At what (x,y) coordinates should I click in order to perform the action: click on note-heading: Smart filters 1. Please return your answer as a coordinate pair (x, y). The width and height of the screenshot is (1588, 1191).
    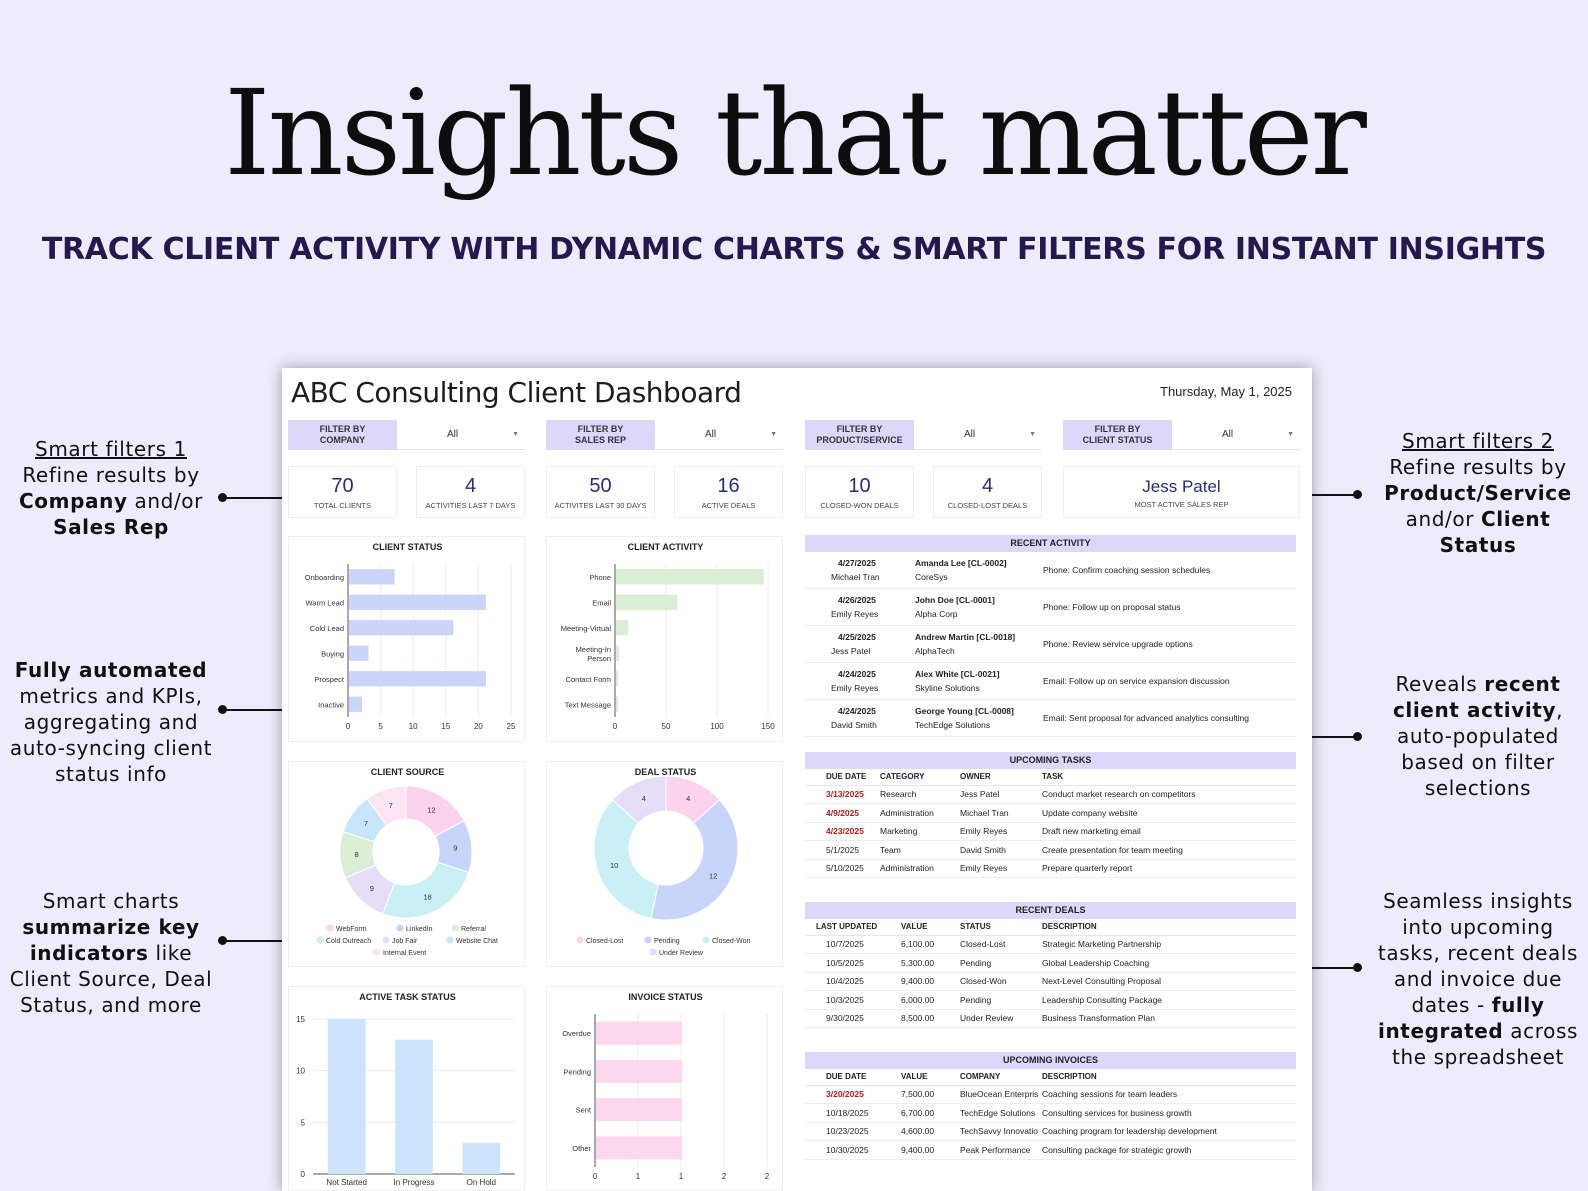
    Looking at the image, I should click on (111, 449).